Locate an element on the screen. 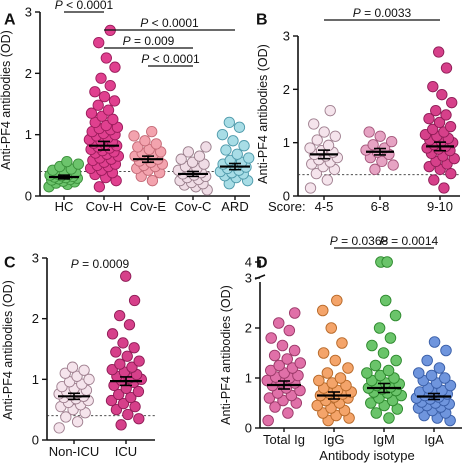 The image size is (474, 466). x-tick-label: Cov-C is located at coordinates (193, 206).